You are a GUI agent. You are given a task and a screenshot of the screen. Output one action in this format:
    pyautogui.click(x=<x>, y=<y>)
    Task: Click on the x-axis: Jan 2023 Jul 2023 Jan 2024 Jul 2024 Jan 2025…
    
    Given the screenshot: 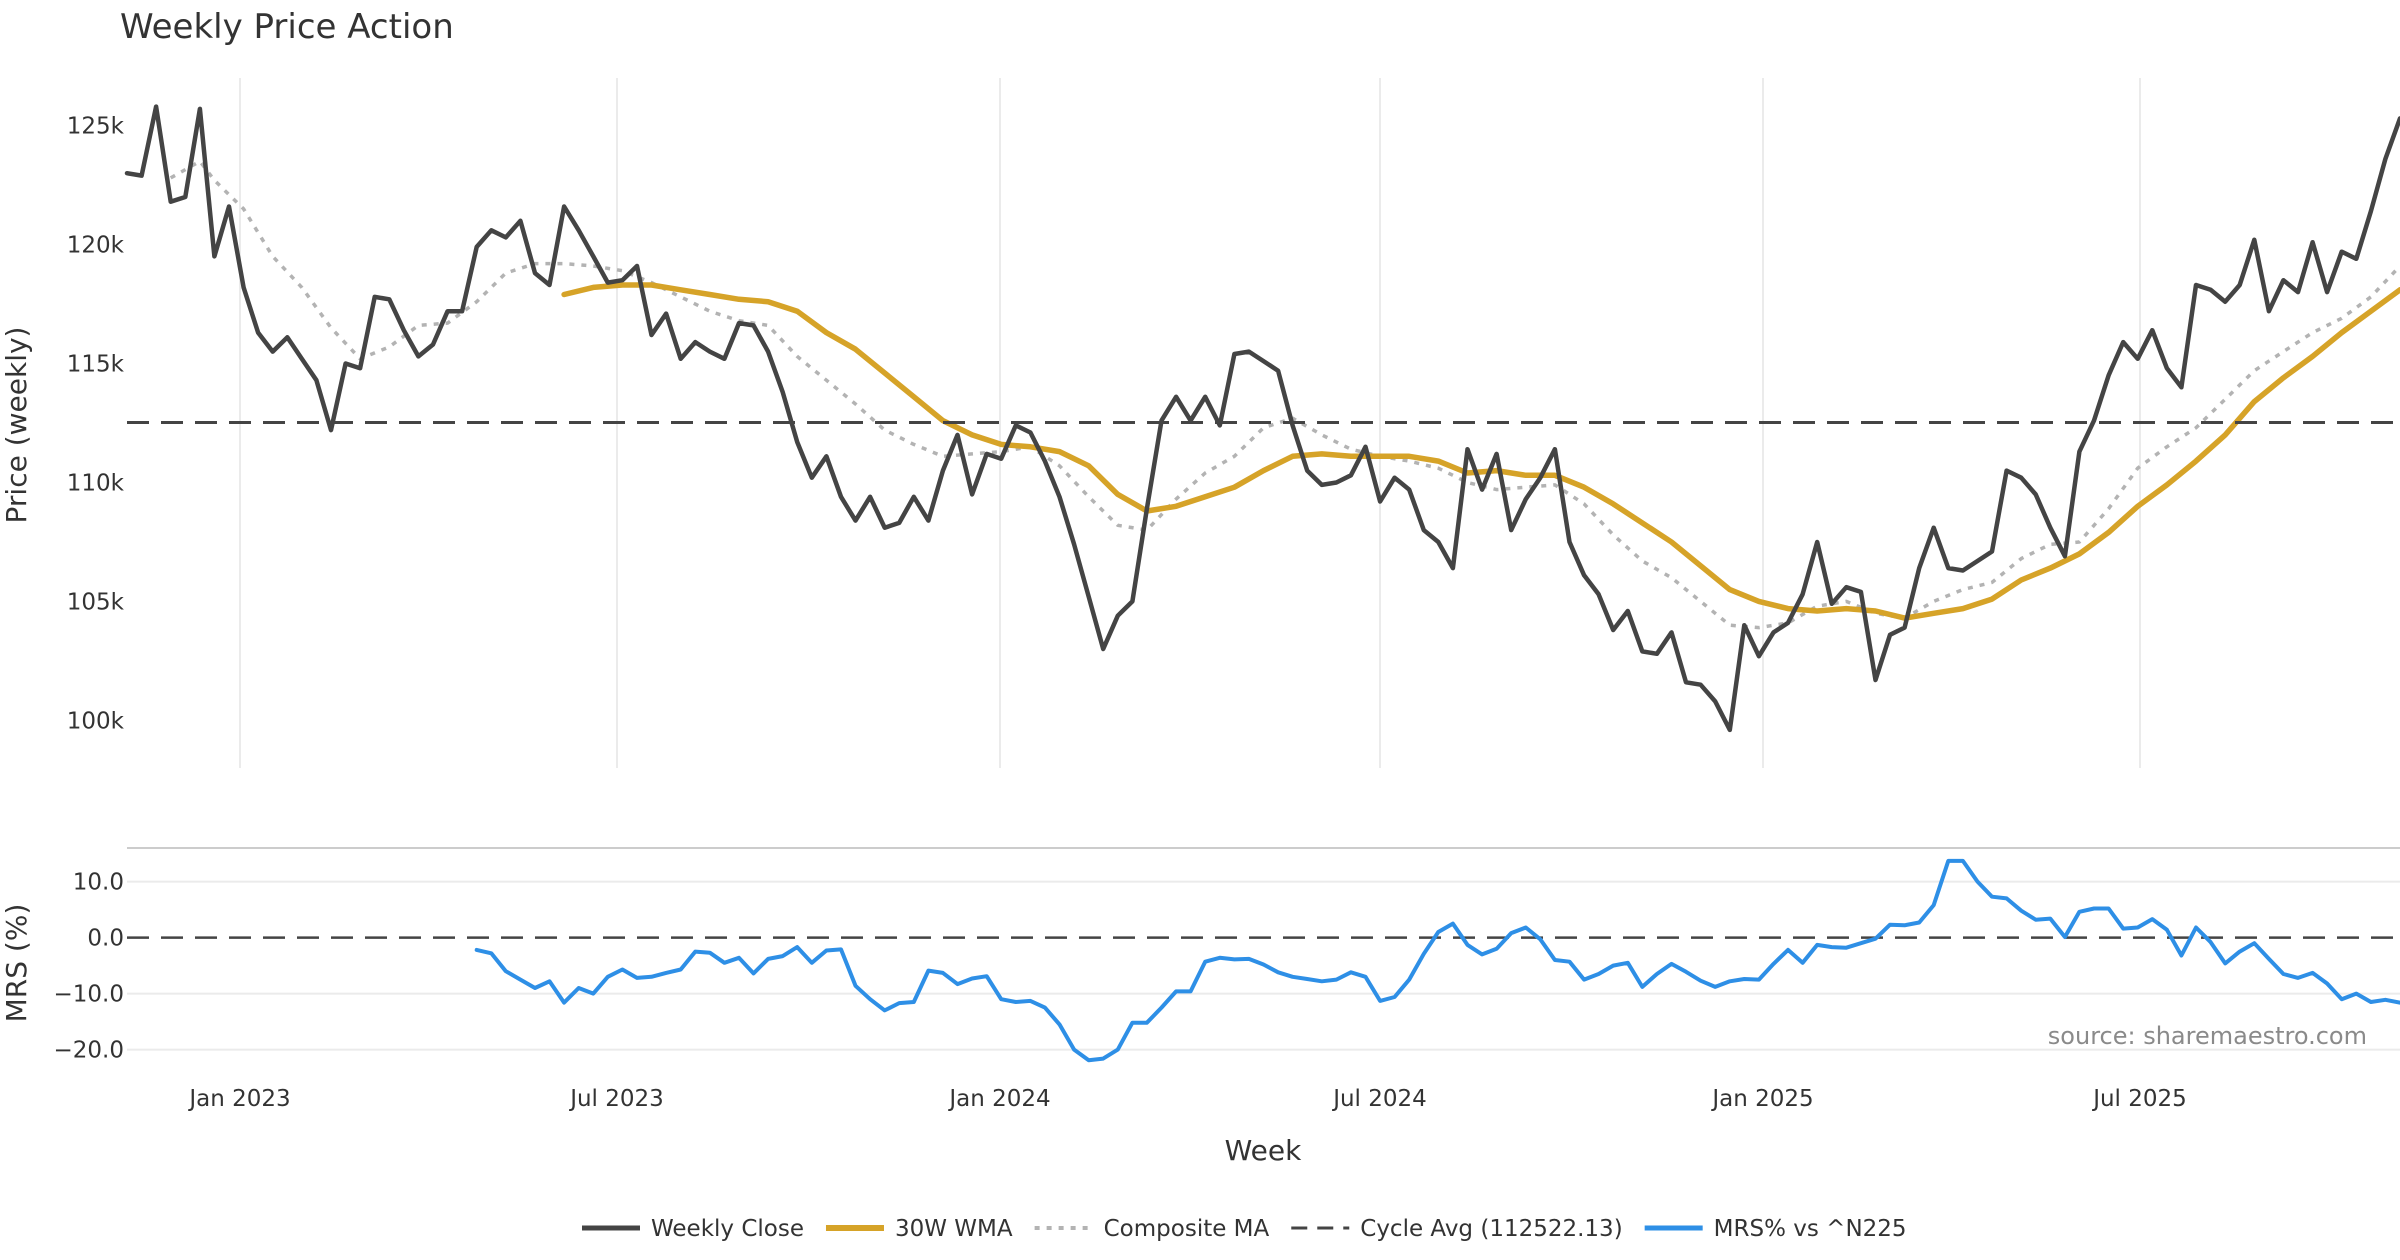 What is the action you would take?
    pyautogui.click(x=1186, y=1099)
    